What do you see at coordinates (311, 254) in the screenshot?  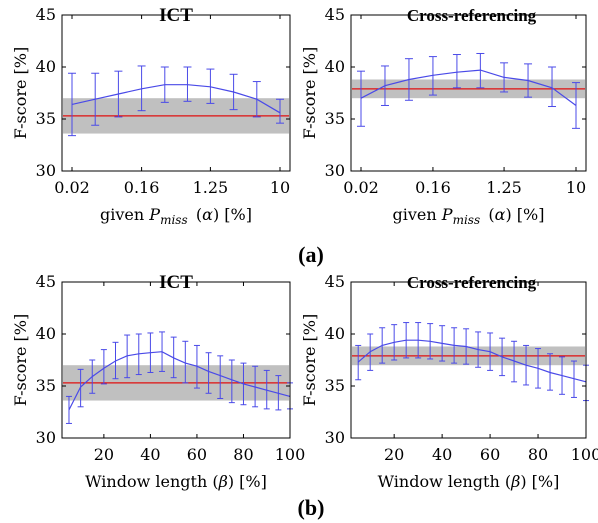 I see `panel-label-a: (a)` at bounding box center [311, 254].